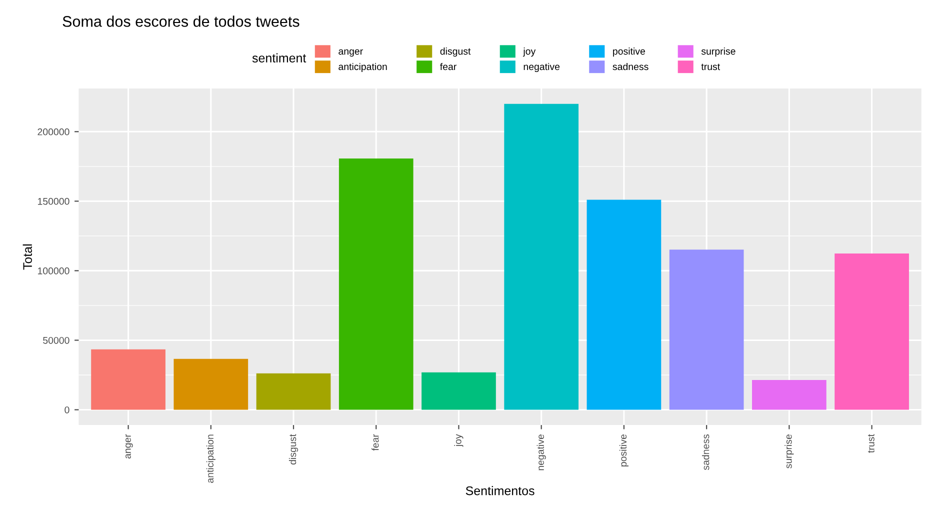 The image size is (926, 506). I want to click on legend-label: anger, so click(350, 53).